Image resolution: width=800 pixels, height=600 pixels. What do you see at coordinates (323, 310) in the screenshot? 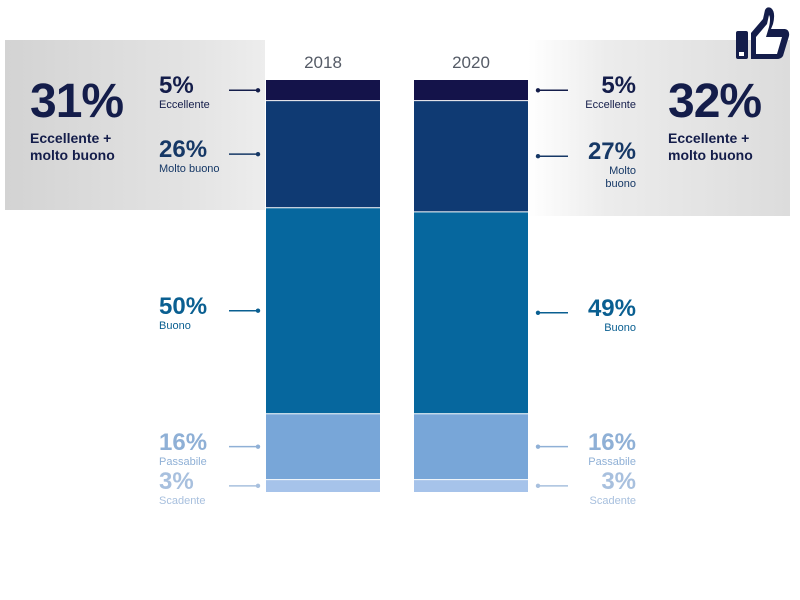
I see `bar-2018-buono` at bounding box center [323, 310].